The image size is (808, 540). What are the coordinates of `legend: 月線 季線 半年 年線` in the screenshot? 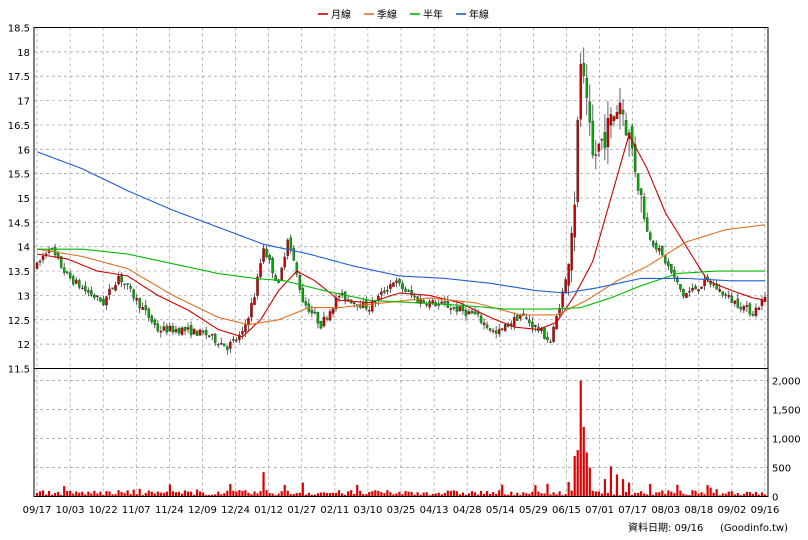 It's located at (403, 14).